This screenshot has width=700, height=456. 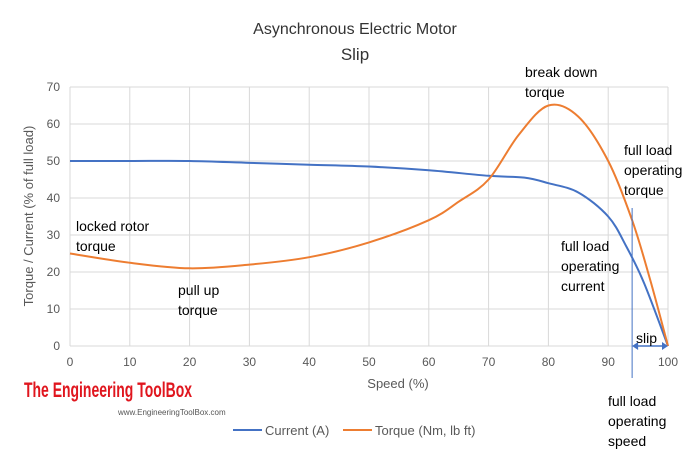 I want to click on annotation-locked-rotor-torque: locked rotor, so click(x=112, y=226).